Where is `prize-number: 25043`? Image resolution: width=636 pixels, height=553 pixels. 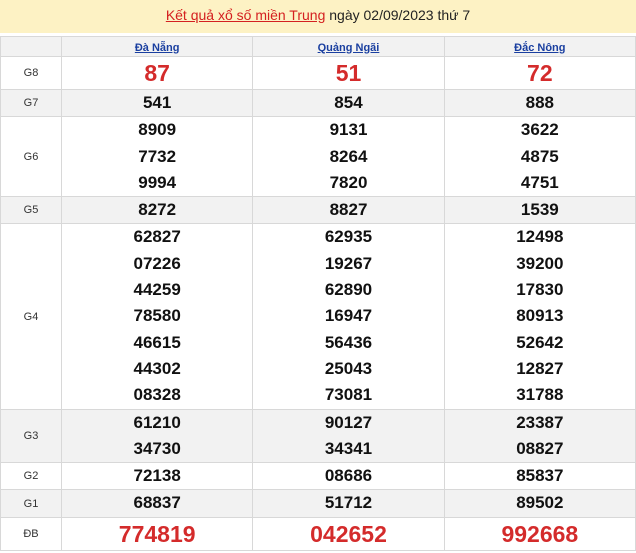
prize-number: 25043 is located at coordinates (348, 368).